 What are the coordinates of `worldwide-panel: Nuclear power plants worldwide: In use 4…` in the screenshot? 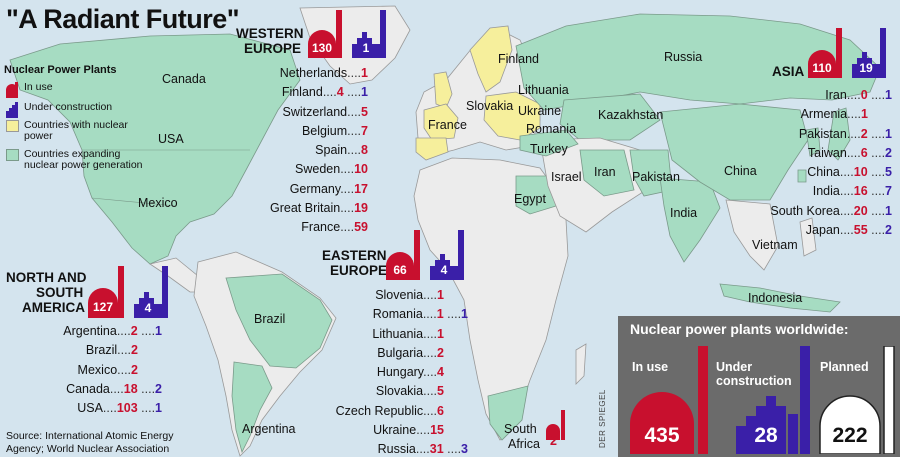 It's located at (759, 386).